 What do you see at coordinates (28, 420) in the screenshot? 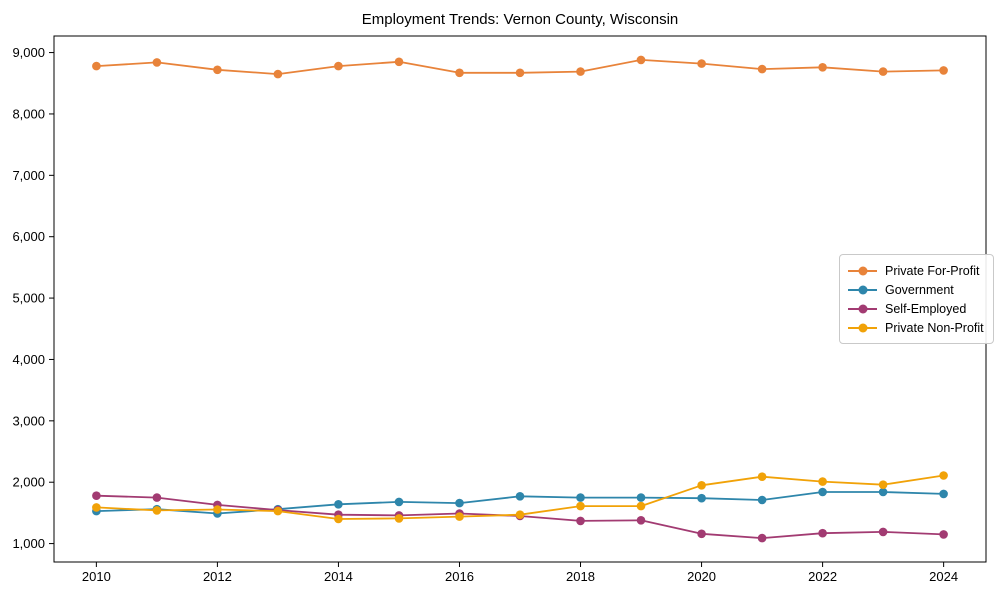
I see `y-tick-label: 3,000` at bounding box center [28, 420].